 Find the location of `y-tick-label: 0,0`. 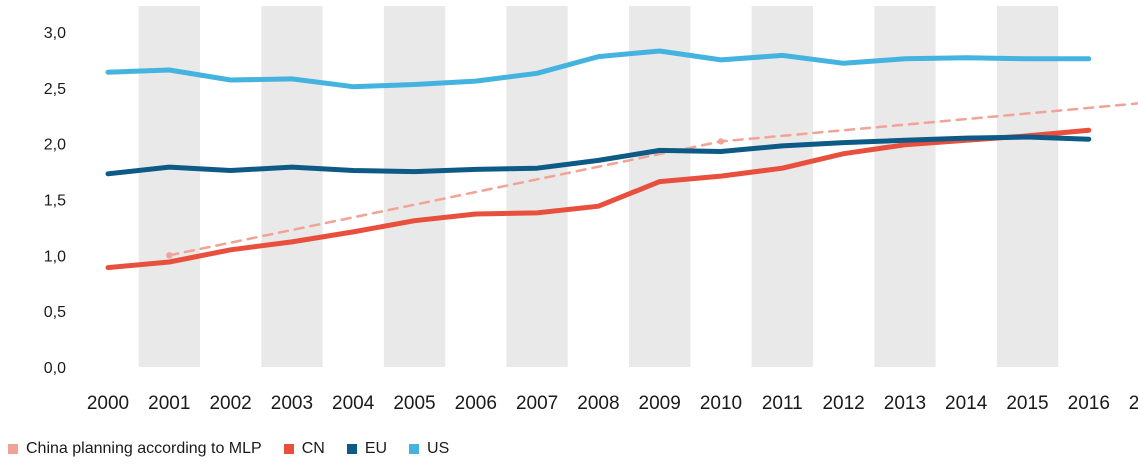

y-tick-label: 0,0 is located at coordinates (55, 368).